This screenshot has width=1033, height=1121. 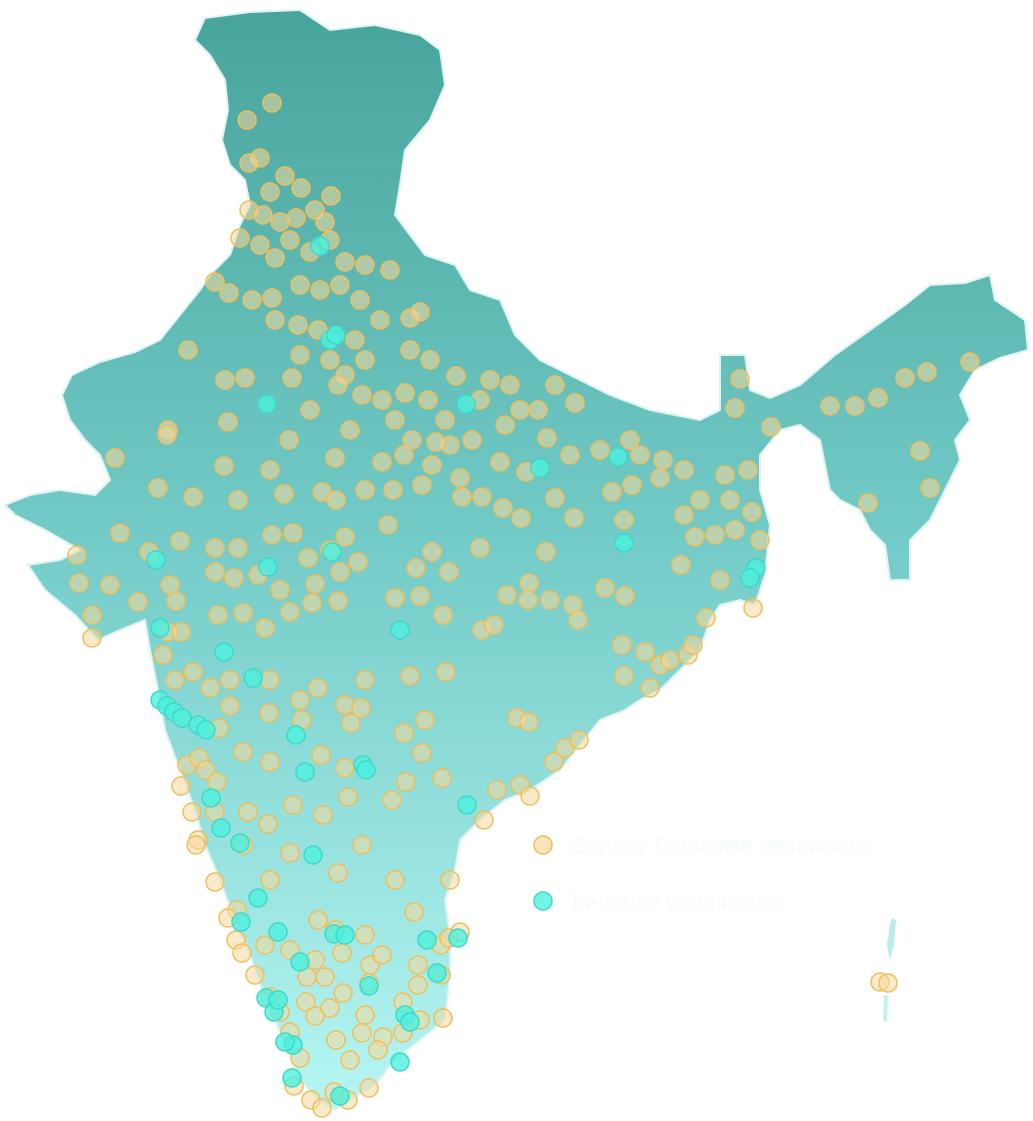 What do you see at coordinates (543, 901) in the screenshot?
I see `legend-swatch-inhouse` at bounding box center [543, 901].